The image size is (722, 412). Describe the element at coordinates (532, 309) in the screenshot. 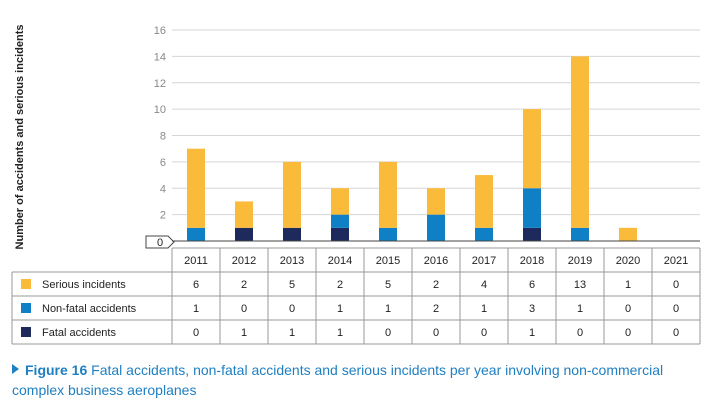

I see `table-cell: 3` at that location.